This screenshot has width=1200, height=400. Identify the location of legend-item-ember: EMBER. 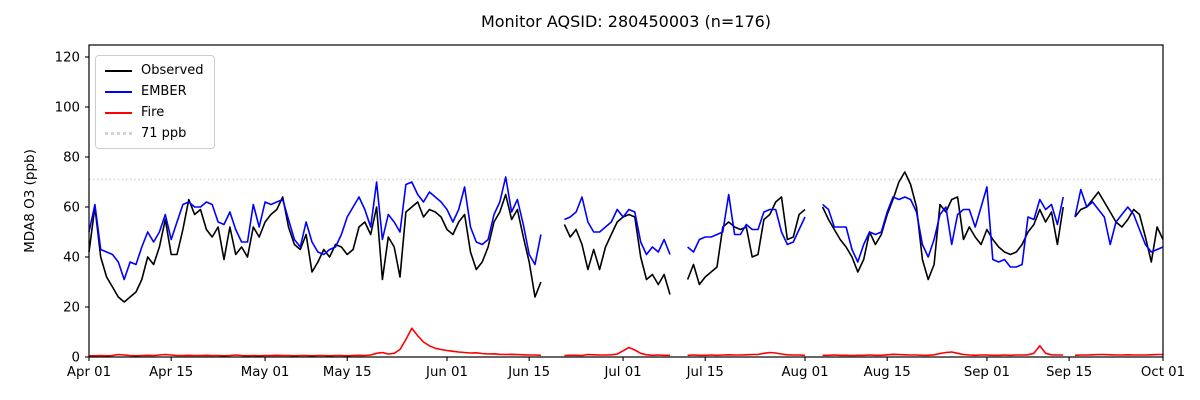
(154, 91).